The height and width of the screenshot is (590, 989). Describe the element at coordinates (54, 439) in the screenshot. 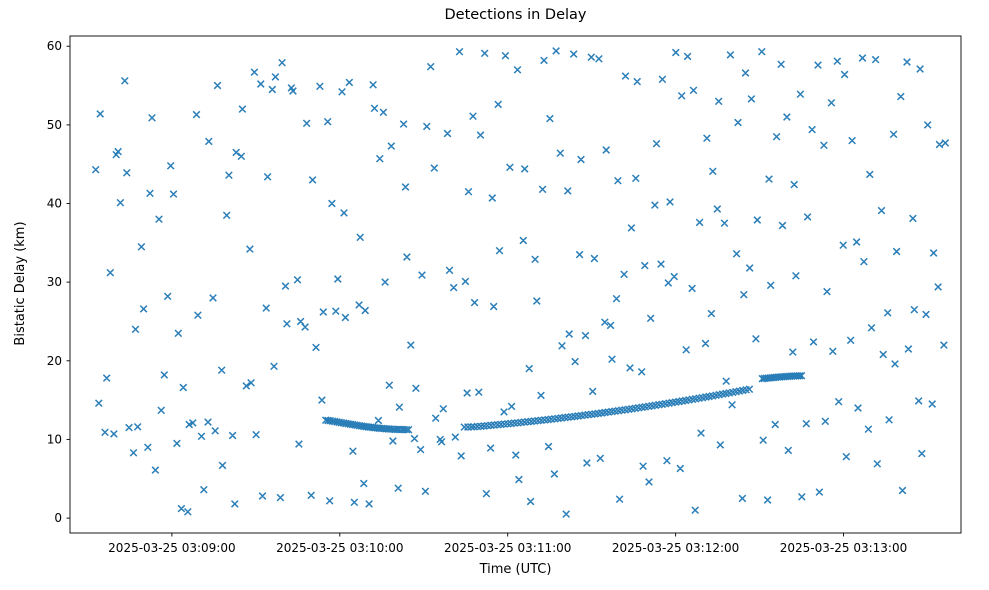

I see `y-axis-tick-label: 10` at that location.